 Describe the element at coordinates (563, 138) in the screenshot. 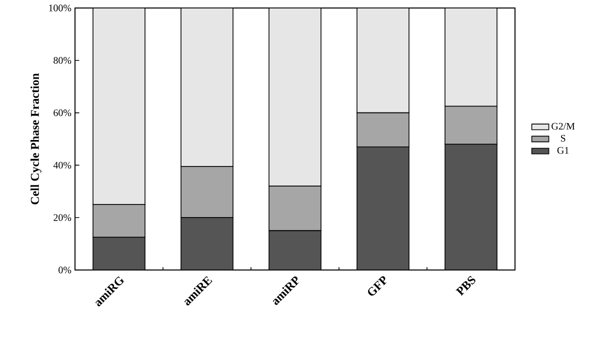

I see `legend-label: S` at that location.